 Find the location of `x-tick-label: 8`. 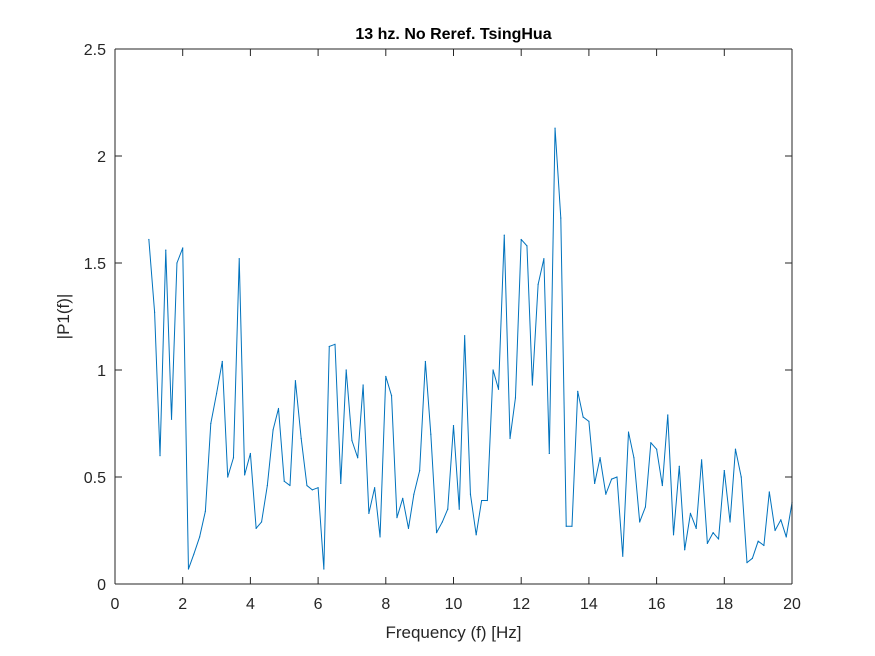

x-tick-label: 8 is located at coordinates (385, 604).